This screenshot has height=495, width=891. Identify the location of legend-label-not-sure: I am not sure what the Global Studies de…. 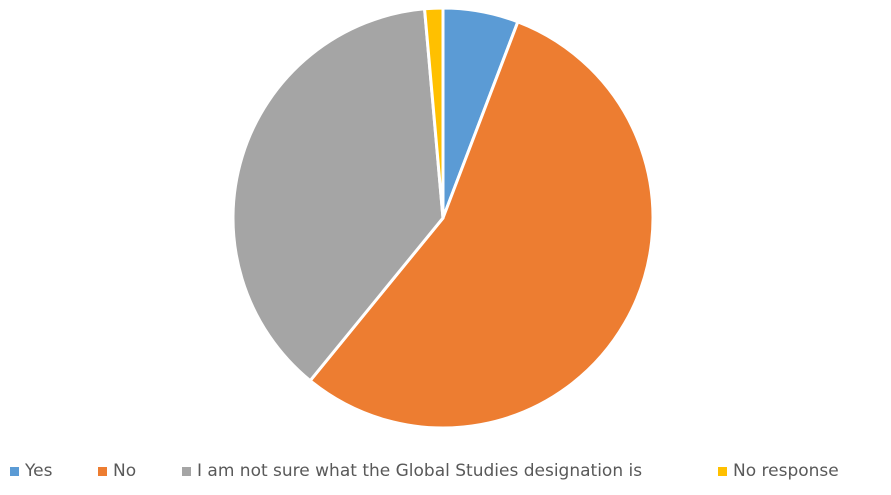
(420, 471).